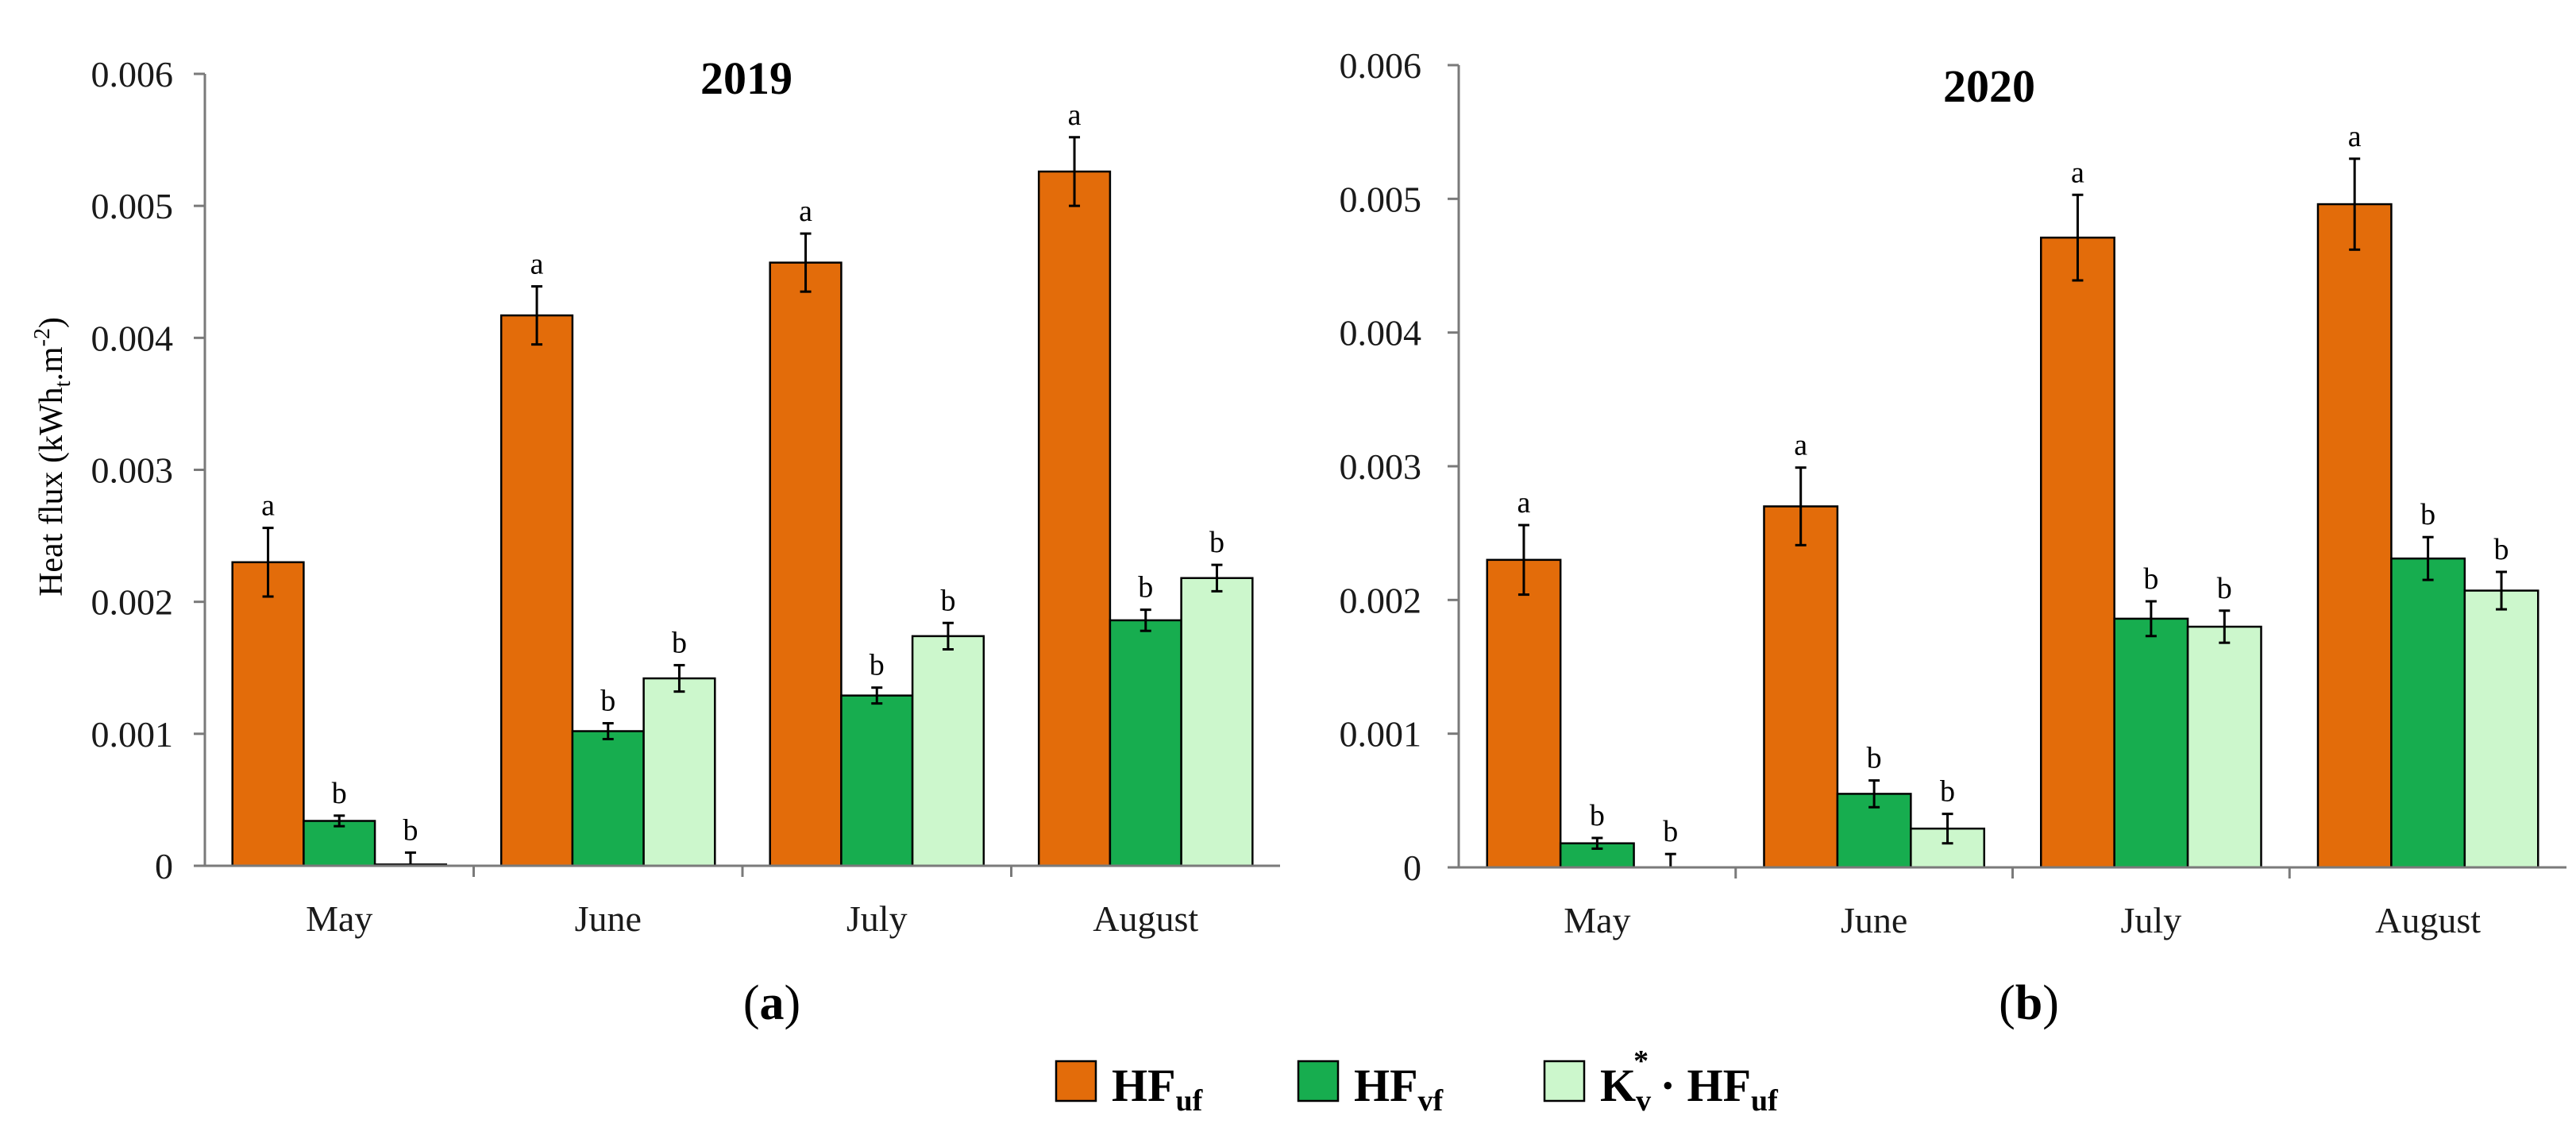 The width and height of the screenshot is (2576, 1143). What do you see at coordinates (1318, 1081) in the screenshot?
I see `legend-swatch-hfvf` at bounding box center [1318, 1081].